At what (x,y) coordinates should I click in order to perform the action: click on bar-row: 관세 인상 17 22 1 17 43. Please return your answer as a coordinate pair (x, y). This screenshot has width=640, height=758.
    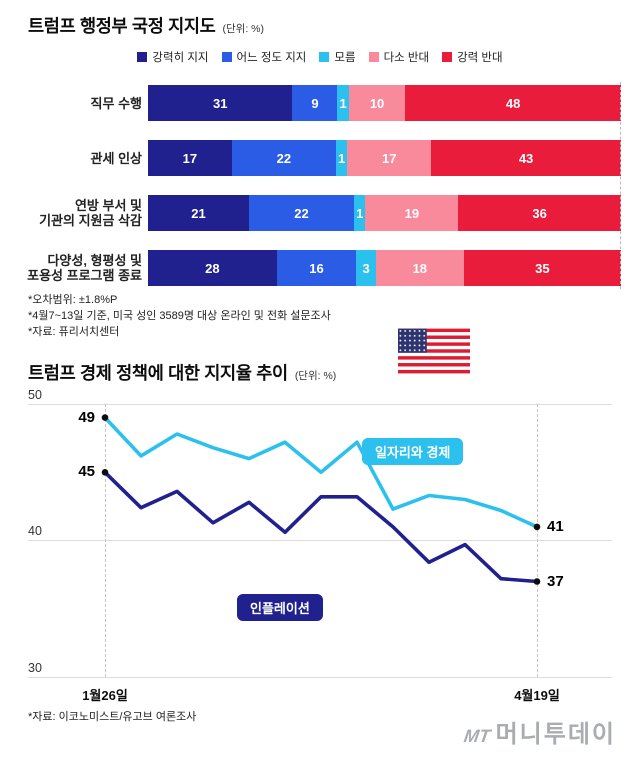
    Looking at the image, I should click on (310, 158).